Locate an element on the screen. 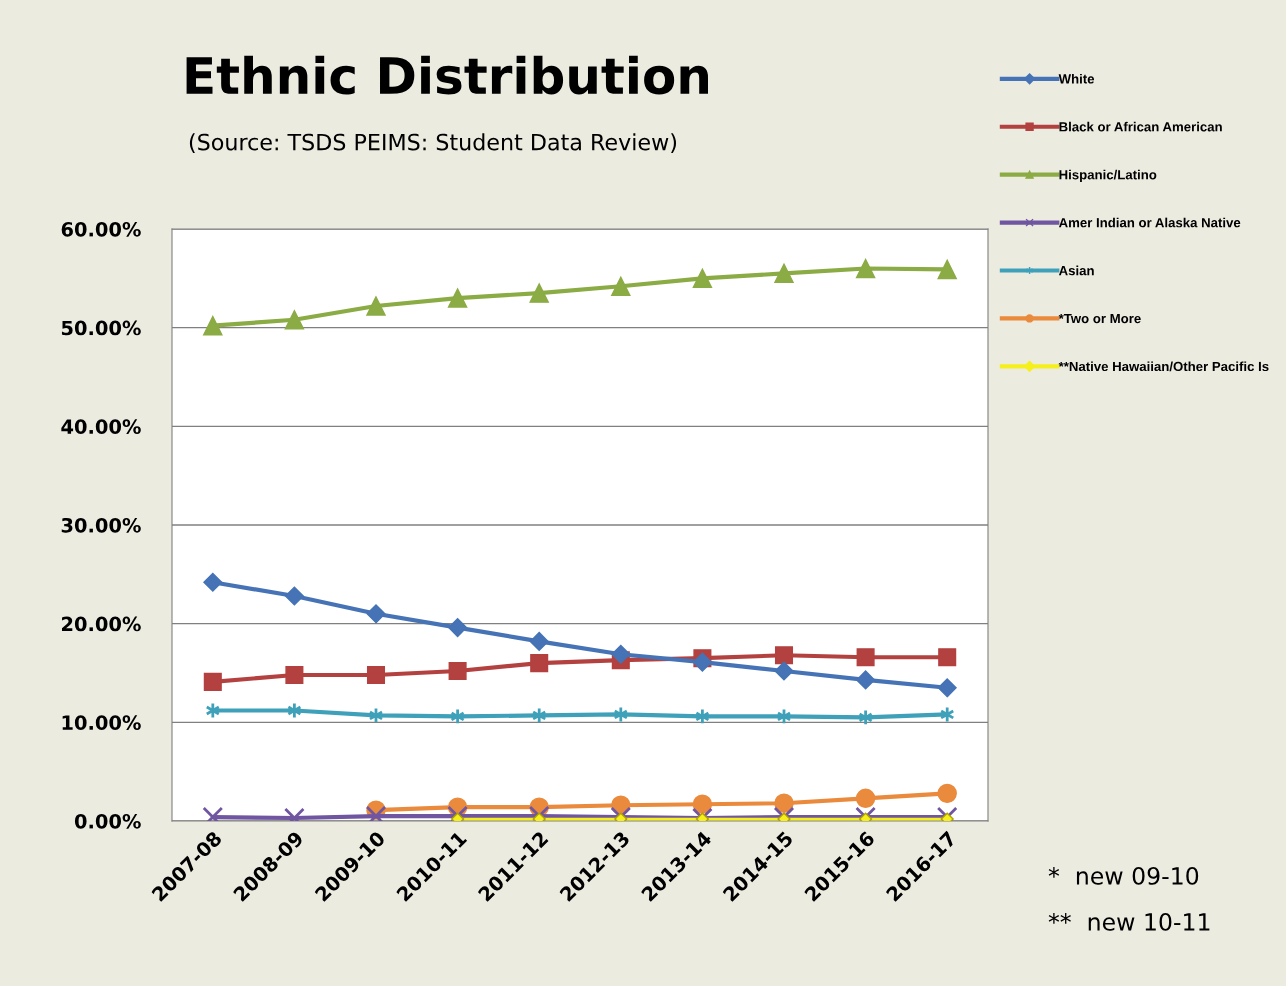 This screenshot has width=1286, height=986. y-tick-label: 0.00% is located at coordinates (107, 821).